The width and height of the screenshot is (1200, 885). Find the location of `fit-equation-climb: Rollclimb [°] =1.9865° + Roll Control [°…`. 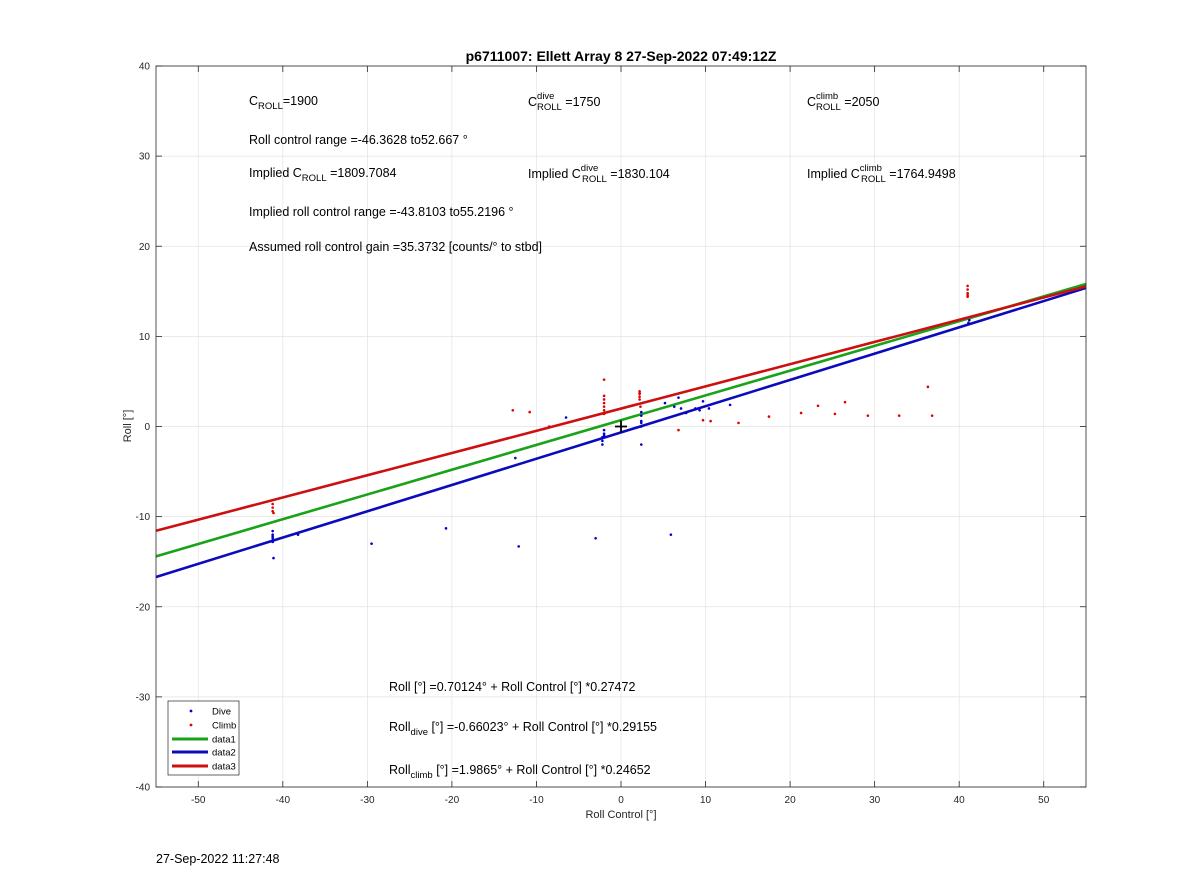

fit-equation-climb: Rollclimb [°] =1.9865° + Roll Control [°… is located at coordinates (520, 772).